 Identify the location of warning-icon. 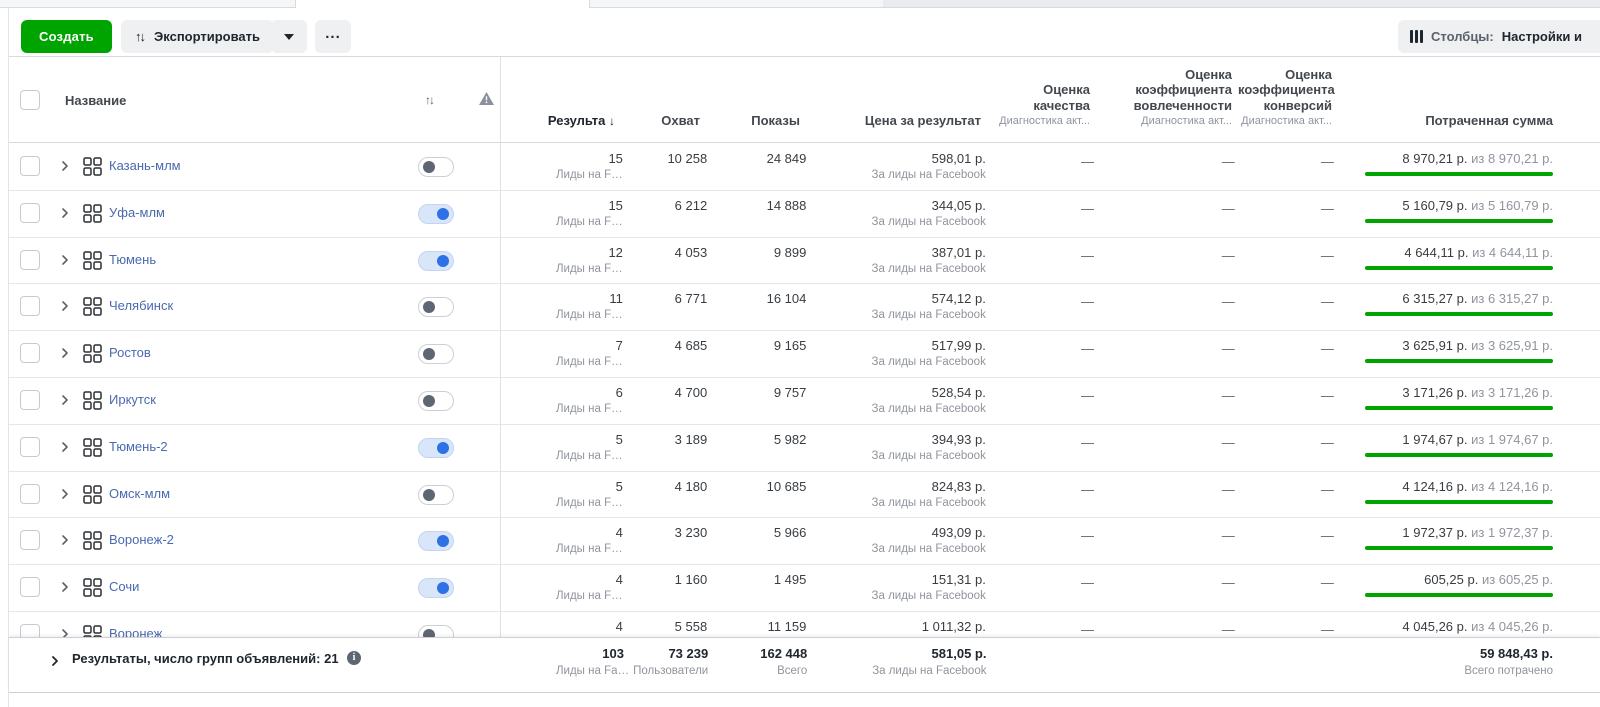
(486, 101).